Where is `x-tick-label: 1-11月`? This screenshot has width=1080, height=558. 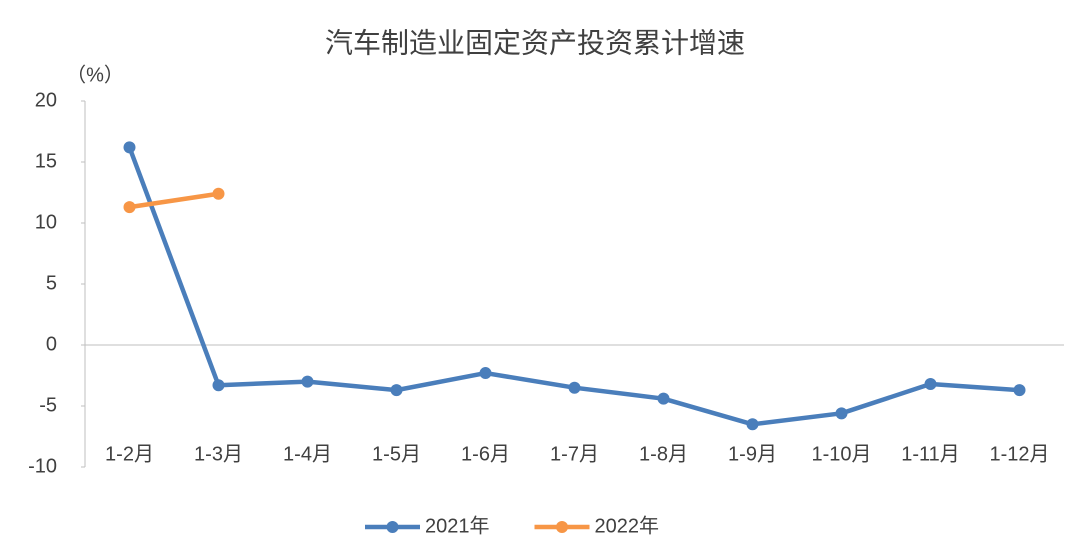 x-tick-label: 1-11月 is located at coordinates (930, 454).